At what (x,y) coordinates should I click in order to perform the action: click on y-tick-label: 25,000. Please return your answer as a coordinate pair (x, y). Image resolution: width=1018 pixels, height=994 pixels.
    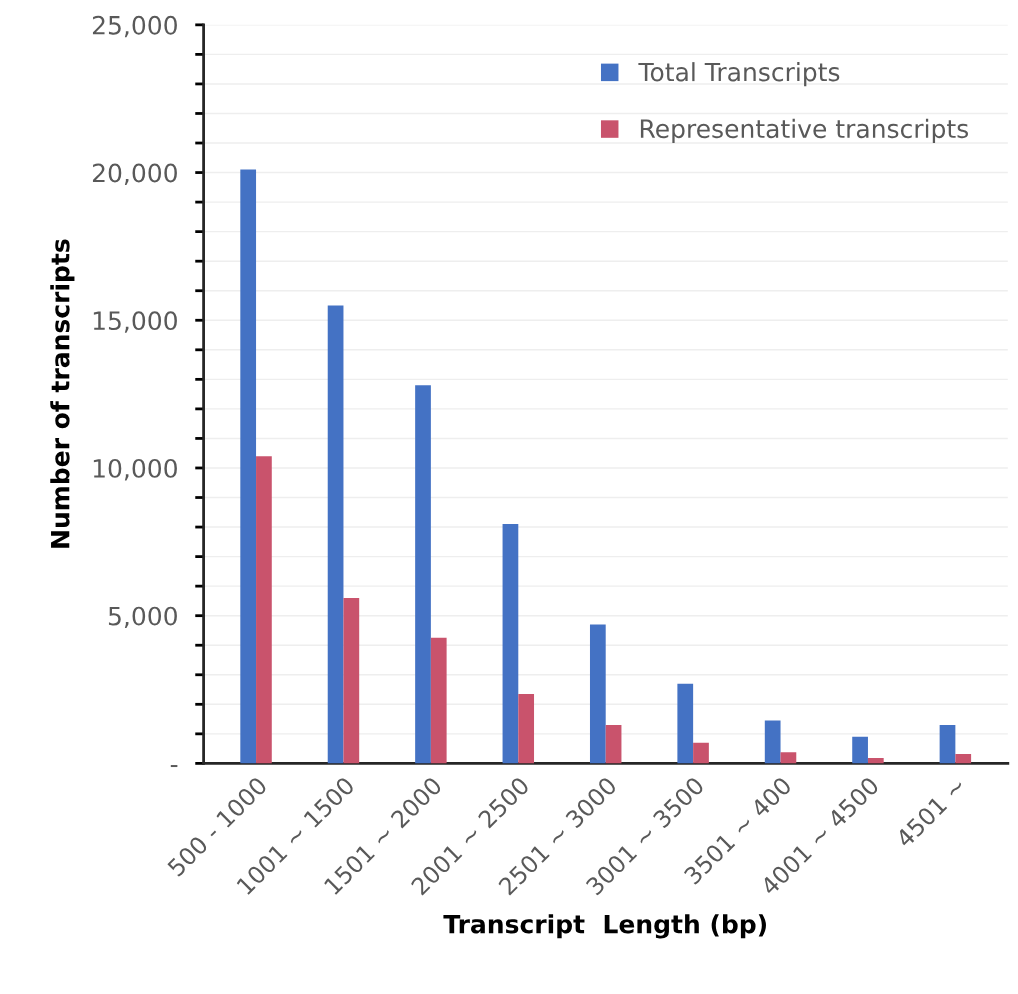
    Looking at the image, I should click on (134, 26).